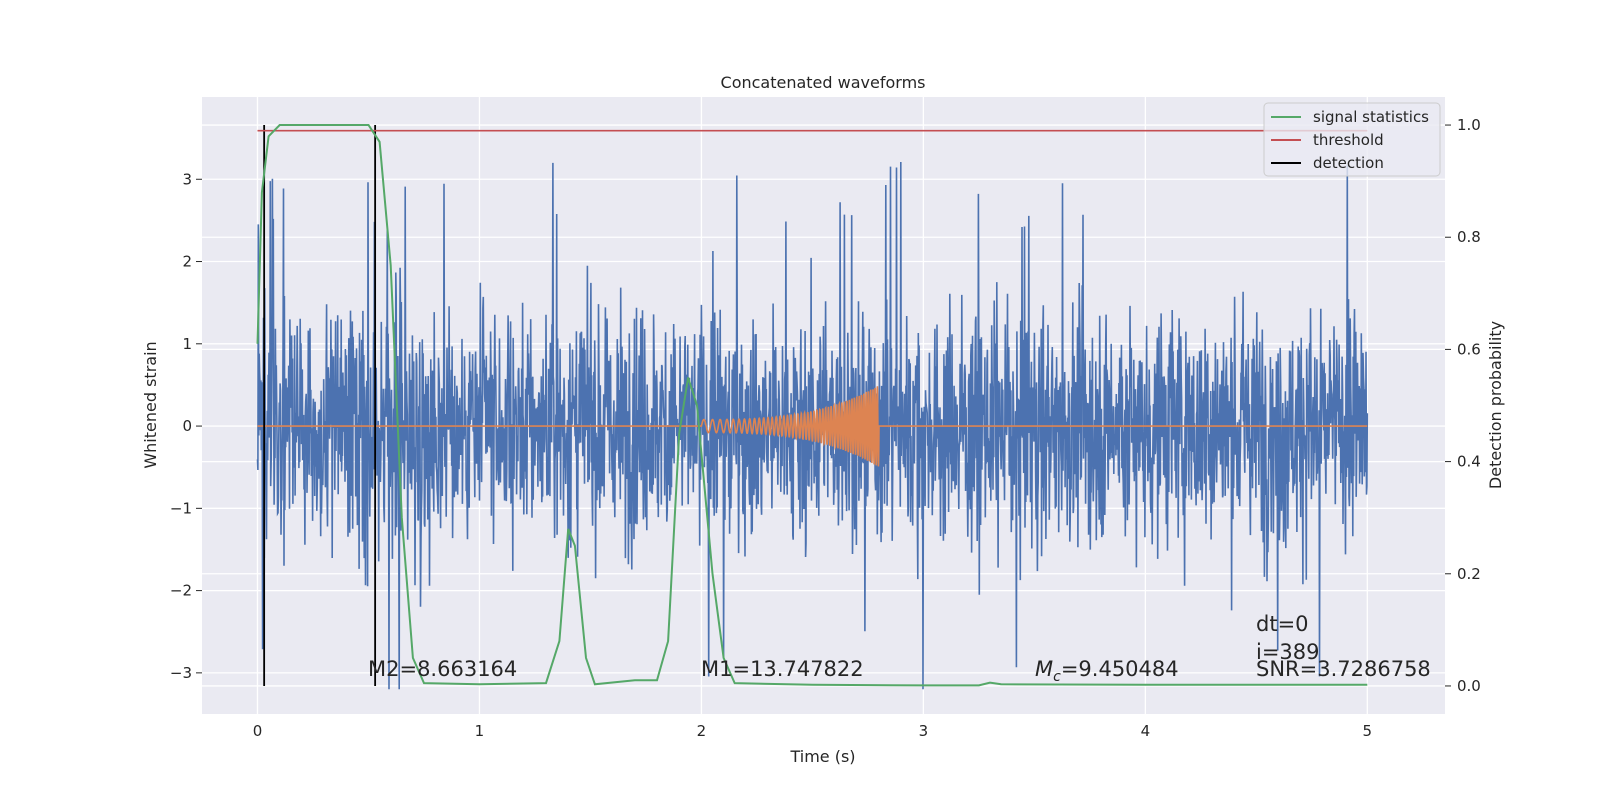 Image resolution: width=1600 pixels, height=800 pixels. What do you see at coordinates (1469, 349) in the screenshot?
I see `y-right-tick-label-3: 0.6` at bounding box center [1469, 349].